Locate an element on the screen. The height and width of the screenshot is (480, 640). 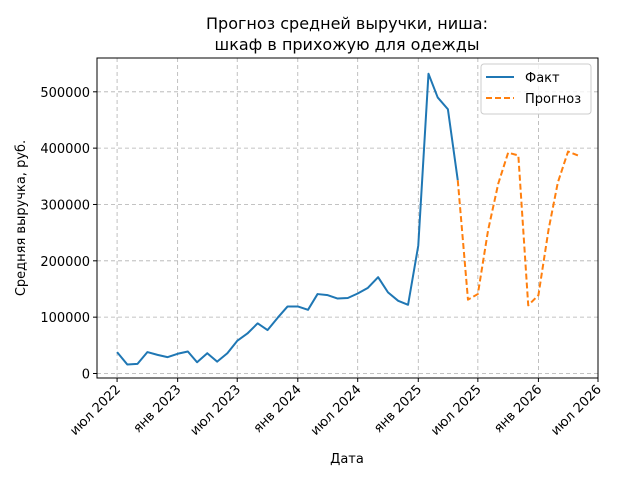
y-tick-label-4: 400000 is located at coordinates (65, 149).